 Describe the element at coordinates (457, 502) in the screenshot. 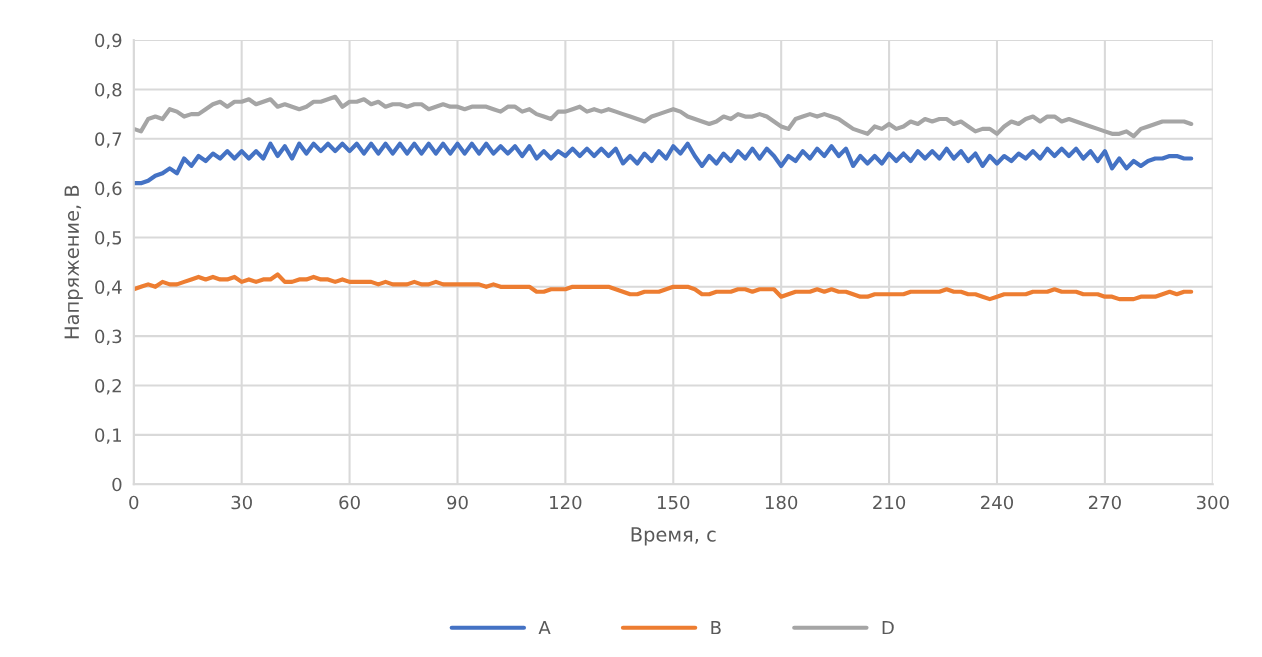

I see `x-tick-label: 90` at that location.